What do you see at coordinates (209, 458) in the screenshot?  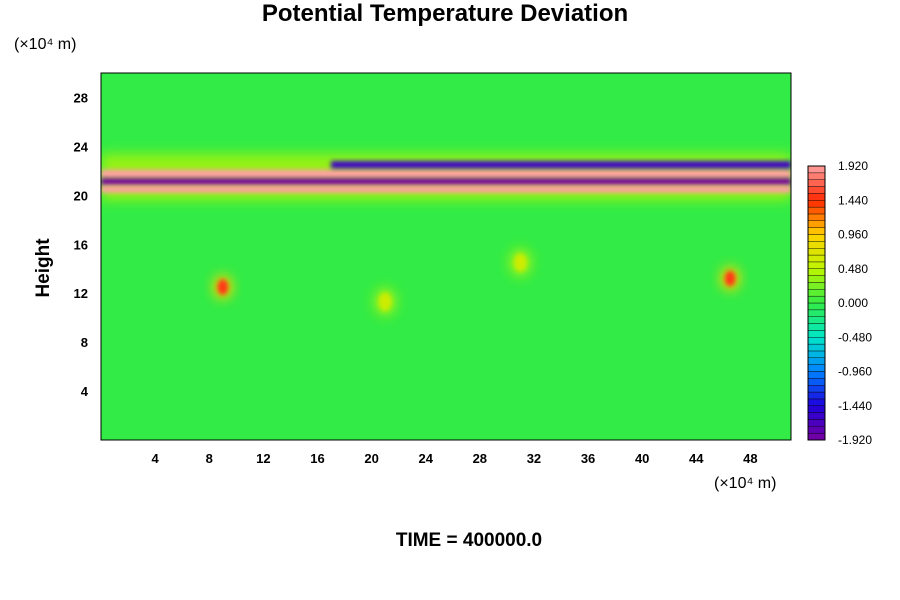 I see `x-tick-label: 8` at bounding box center [209, 458].